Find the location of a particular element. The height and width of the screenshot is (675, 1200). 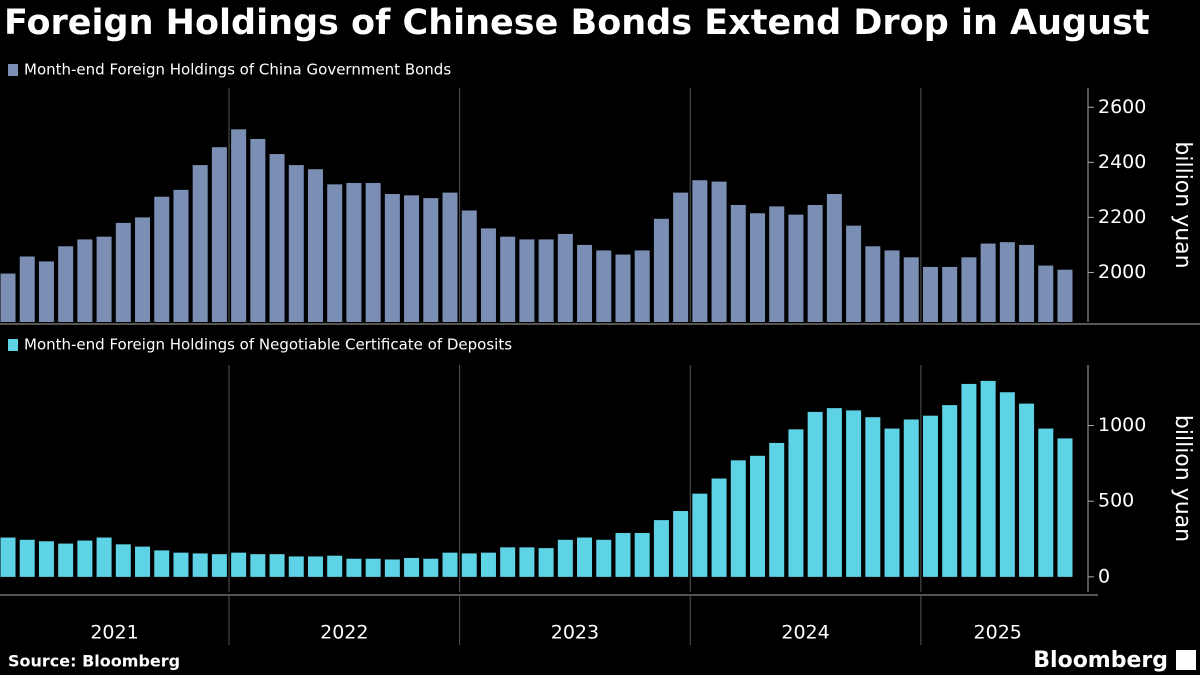

y-tick-label: 500 is located at coordinates (1116, 501).